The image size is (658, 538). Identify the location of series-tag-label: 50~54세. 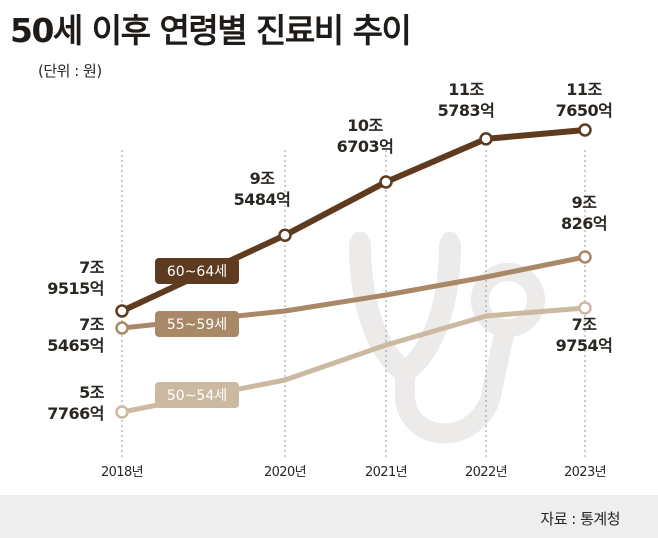
(197, 396).